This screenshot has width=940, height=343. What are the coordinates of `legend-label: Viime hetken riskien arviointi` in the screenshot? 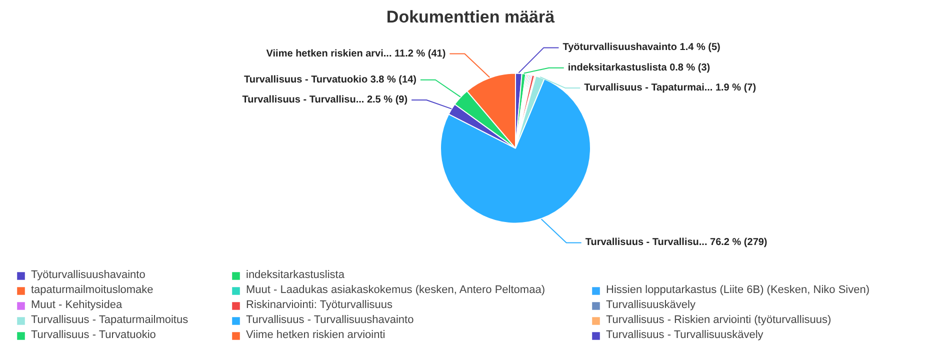 It's located at (316, 335).